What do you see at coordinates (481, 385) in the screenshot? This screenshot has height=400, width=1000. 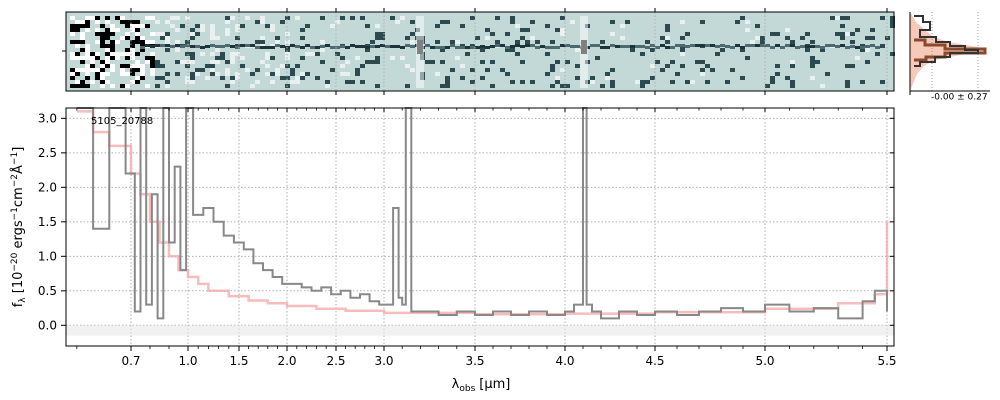 I see `x-axis-label: λobs [μm]` at bounding box center [481, 385].